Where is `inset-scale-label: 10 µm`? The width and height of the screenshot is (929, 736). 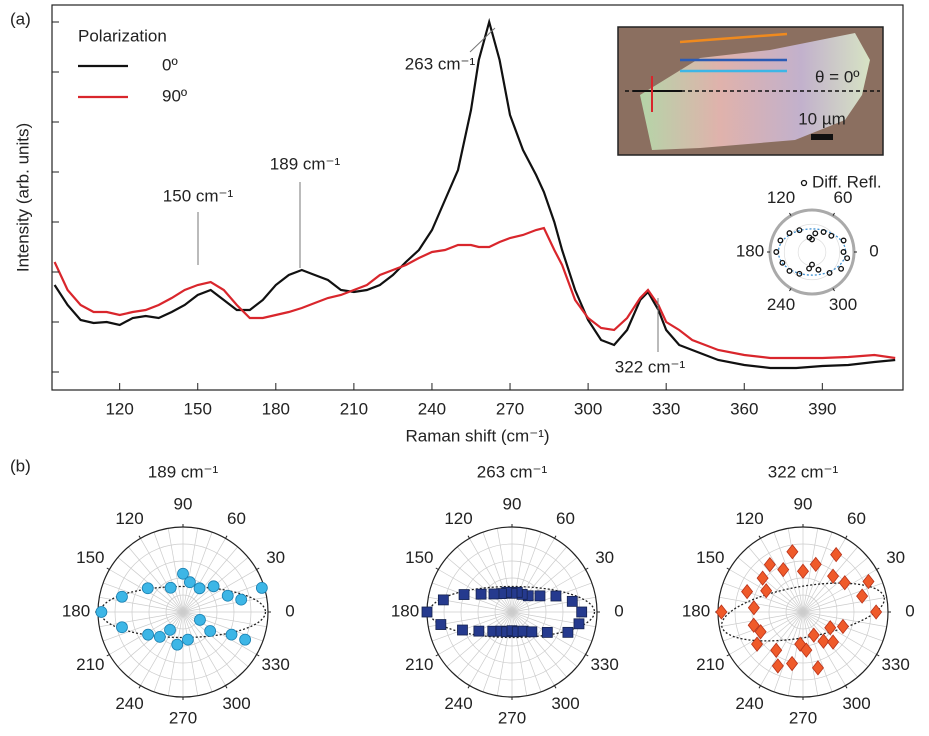
inset-scale-label: 10 µm is located at coordinates (822, 118).